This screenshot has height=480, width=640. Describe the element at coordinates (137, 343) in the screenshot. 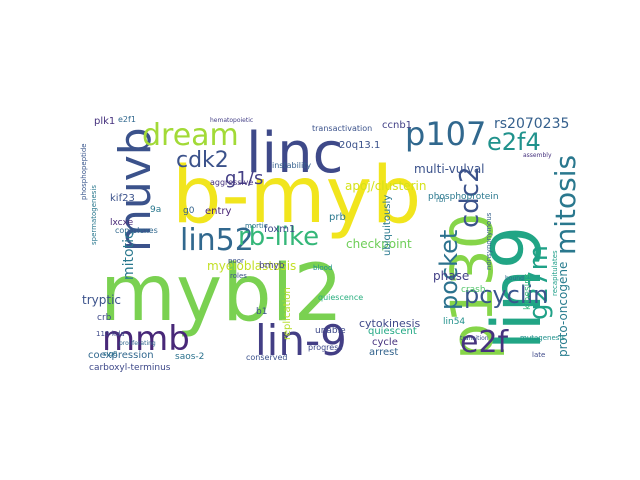

I see `cloud-word: proliferating` at that location.